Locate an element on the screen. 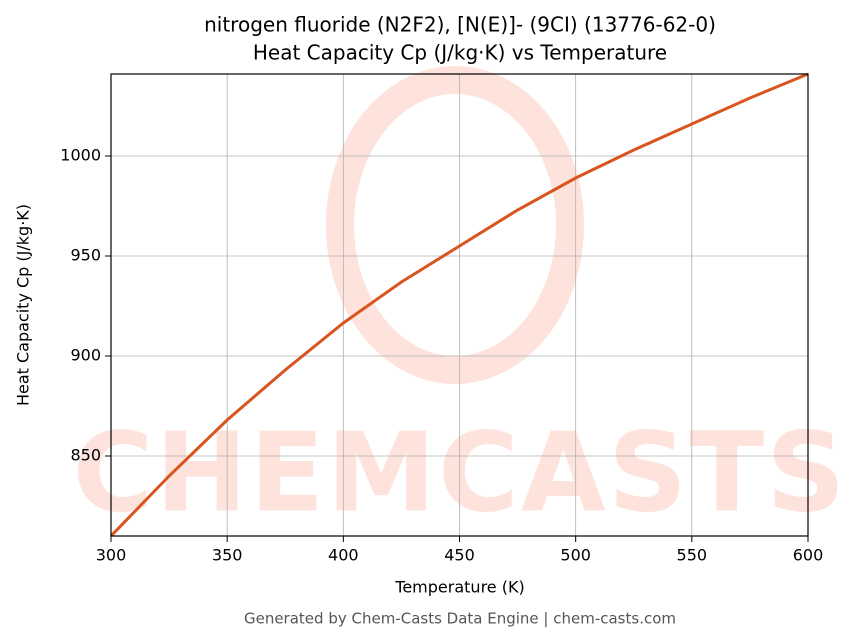 Image resolution: width=843 pixels, height=644 pixels. y-tick-label: 1000 is located at coordinates (80, 155).